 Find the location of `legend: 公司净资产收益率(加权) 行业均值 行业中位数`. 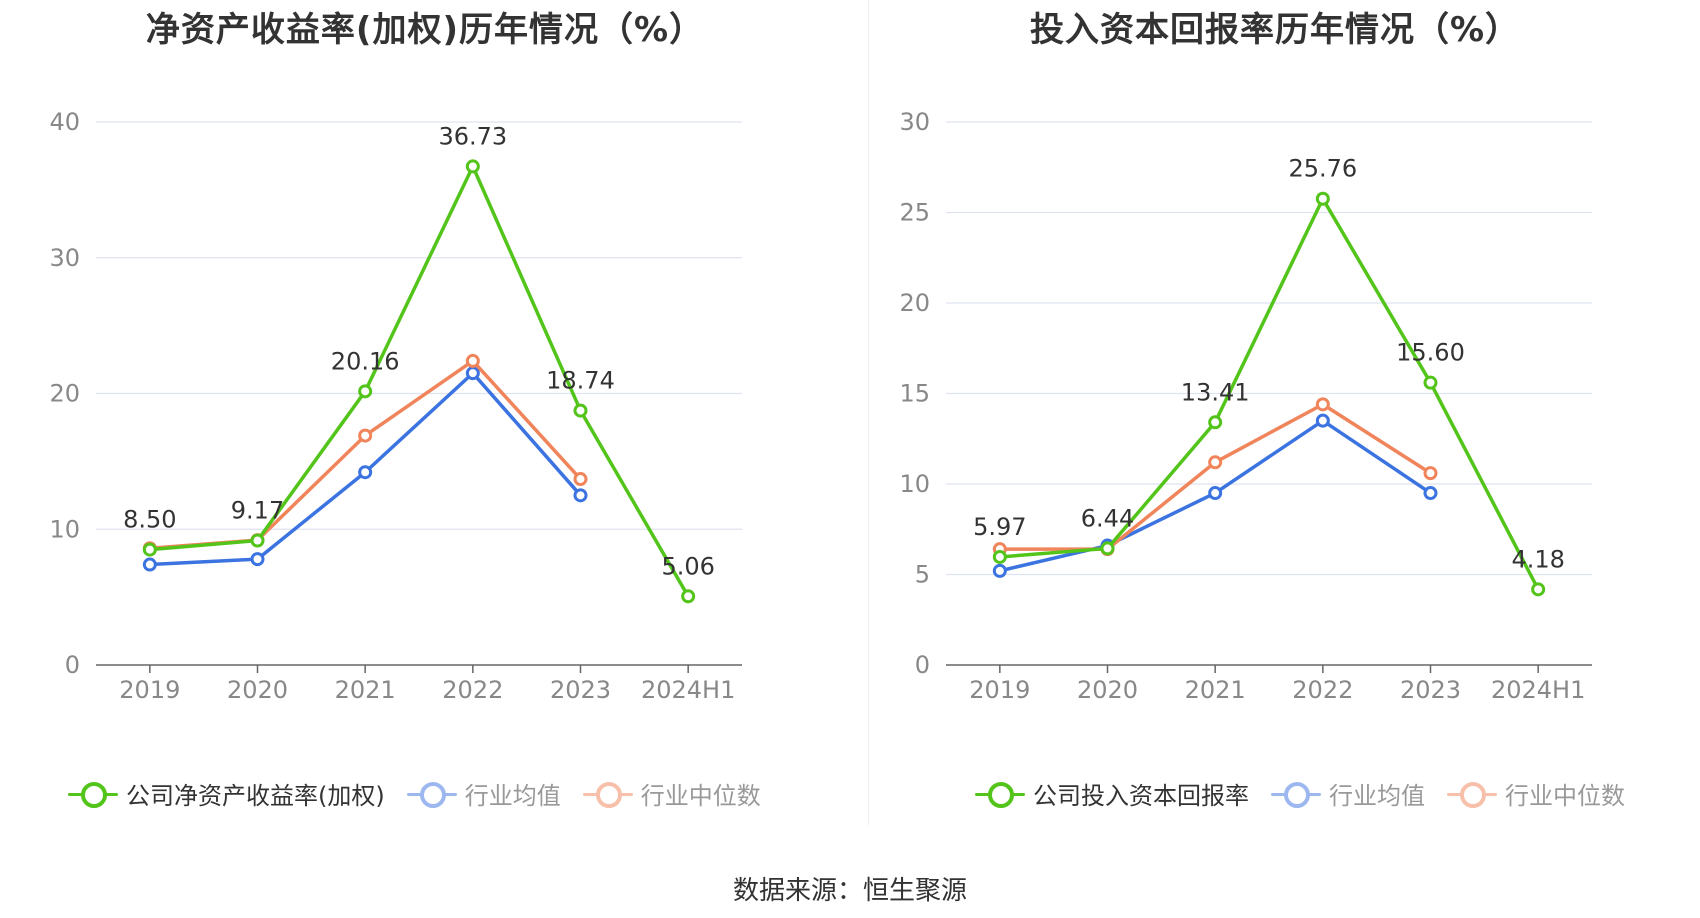

legend: 公司净资产收益率(加权) 行业均值 行业中位数 is located at coordinates (414, 793).